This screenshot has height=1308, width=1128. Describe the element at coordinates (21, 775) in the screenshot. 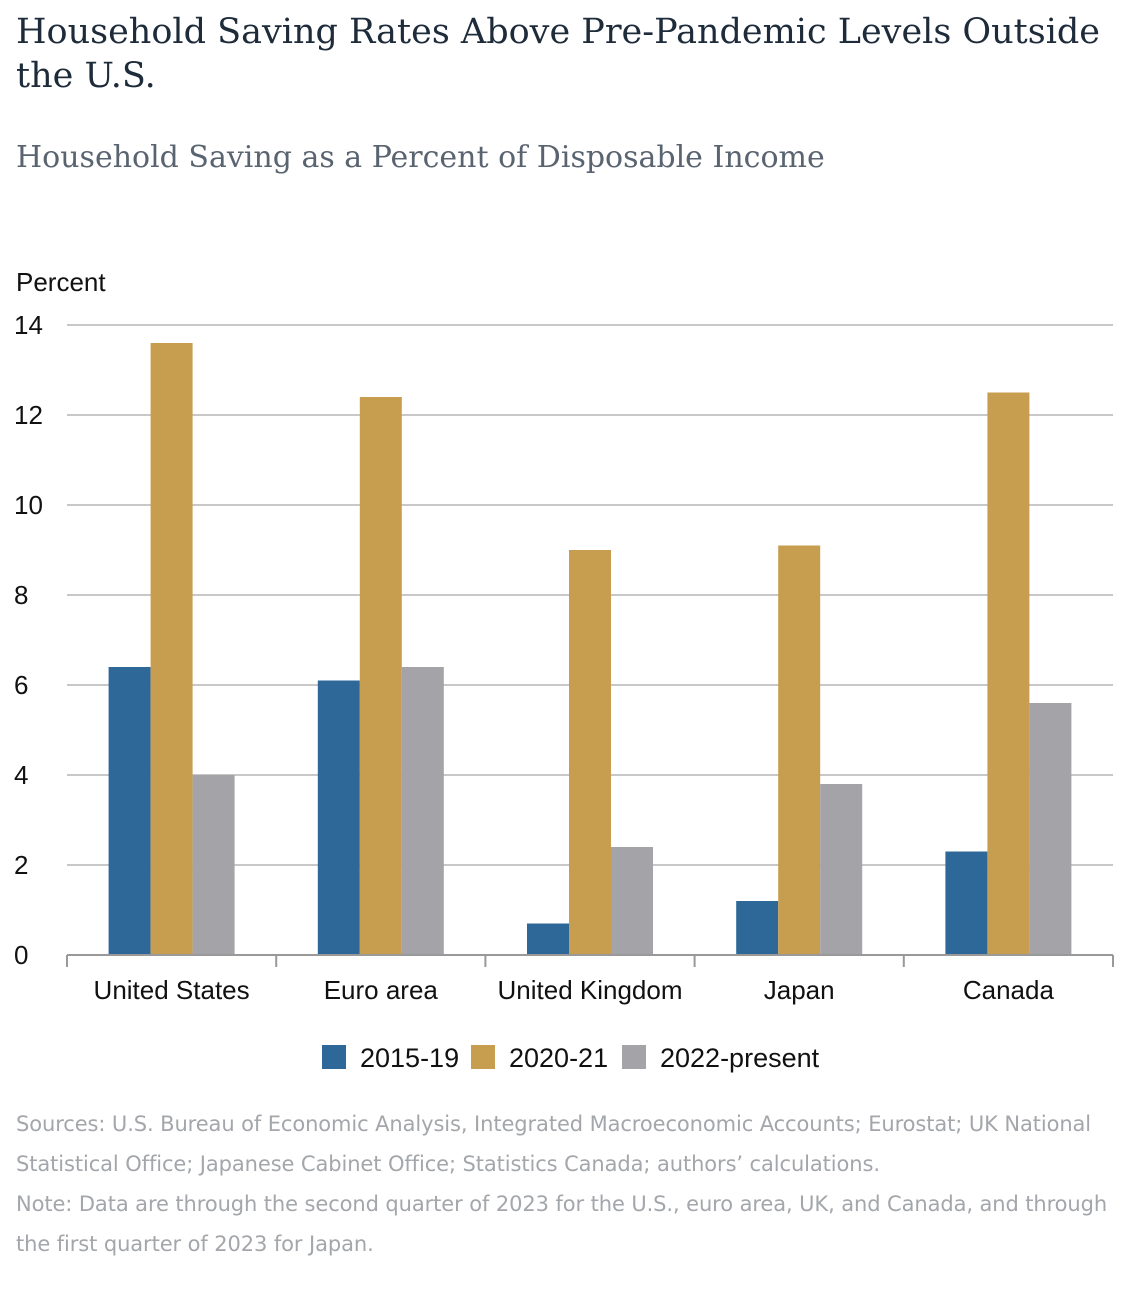

I see `y-tick-label: 4` at that location.